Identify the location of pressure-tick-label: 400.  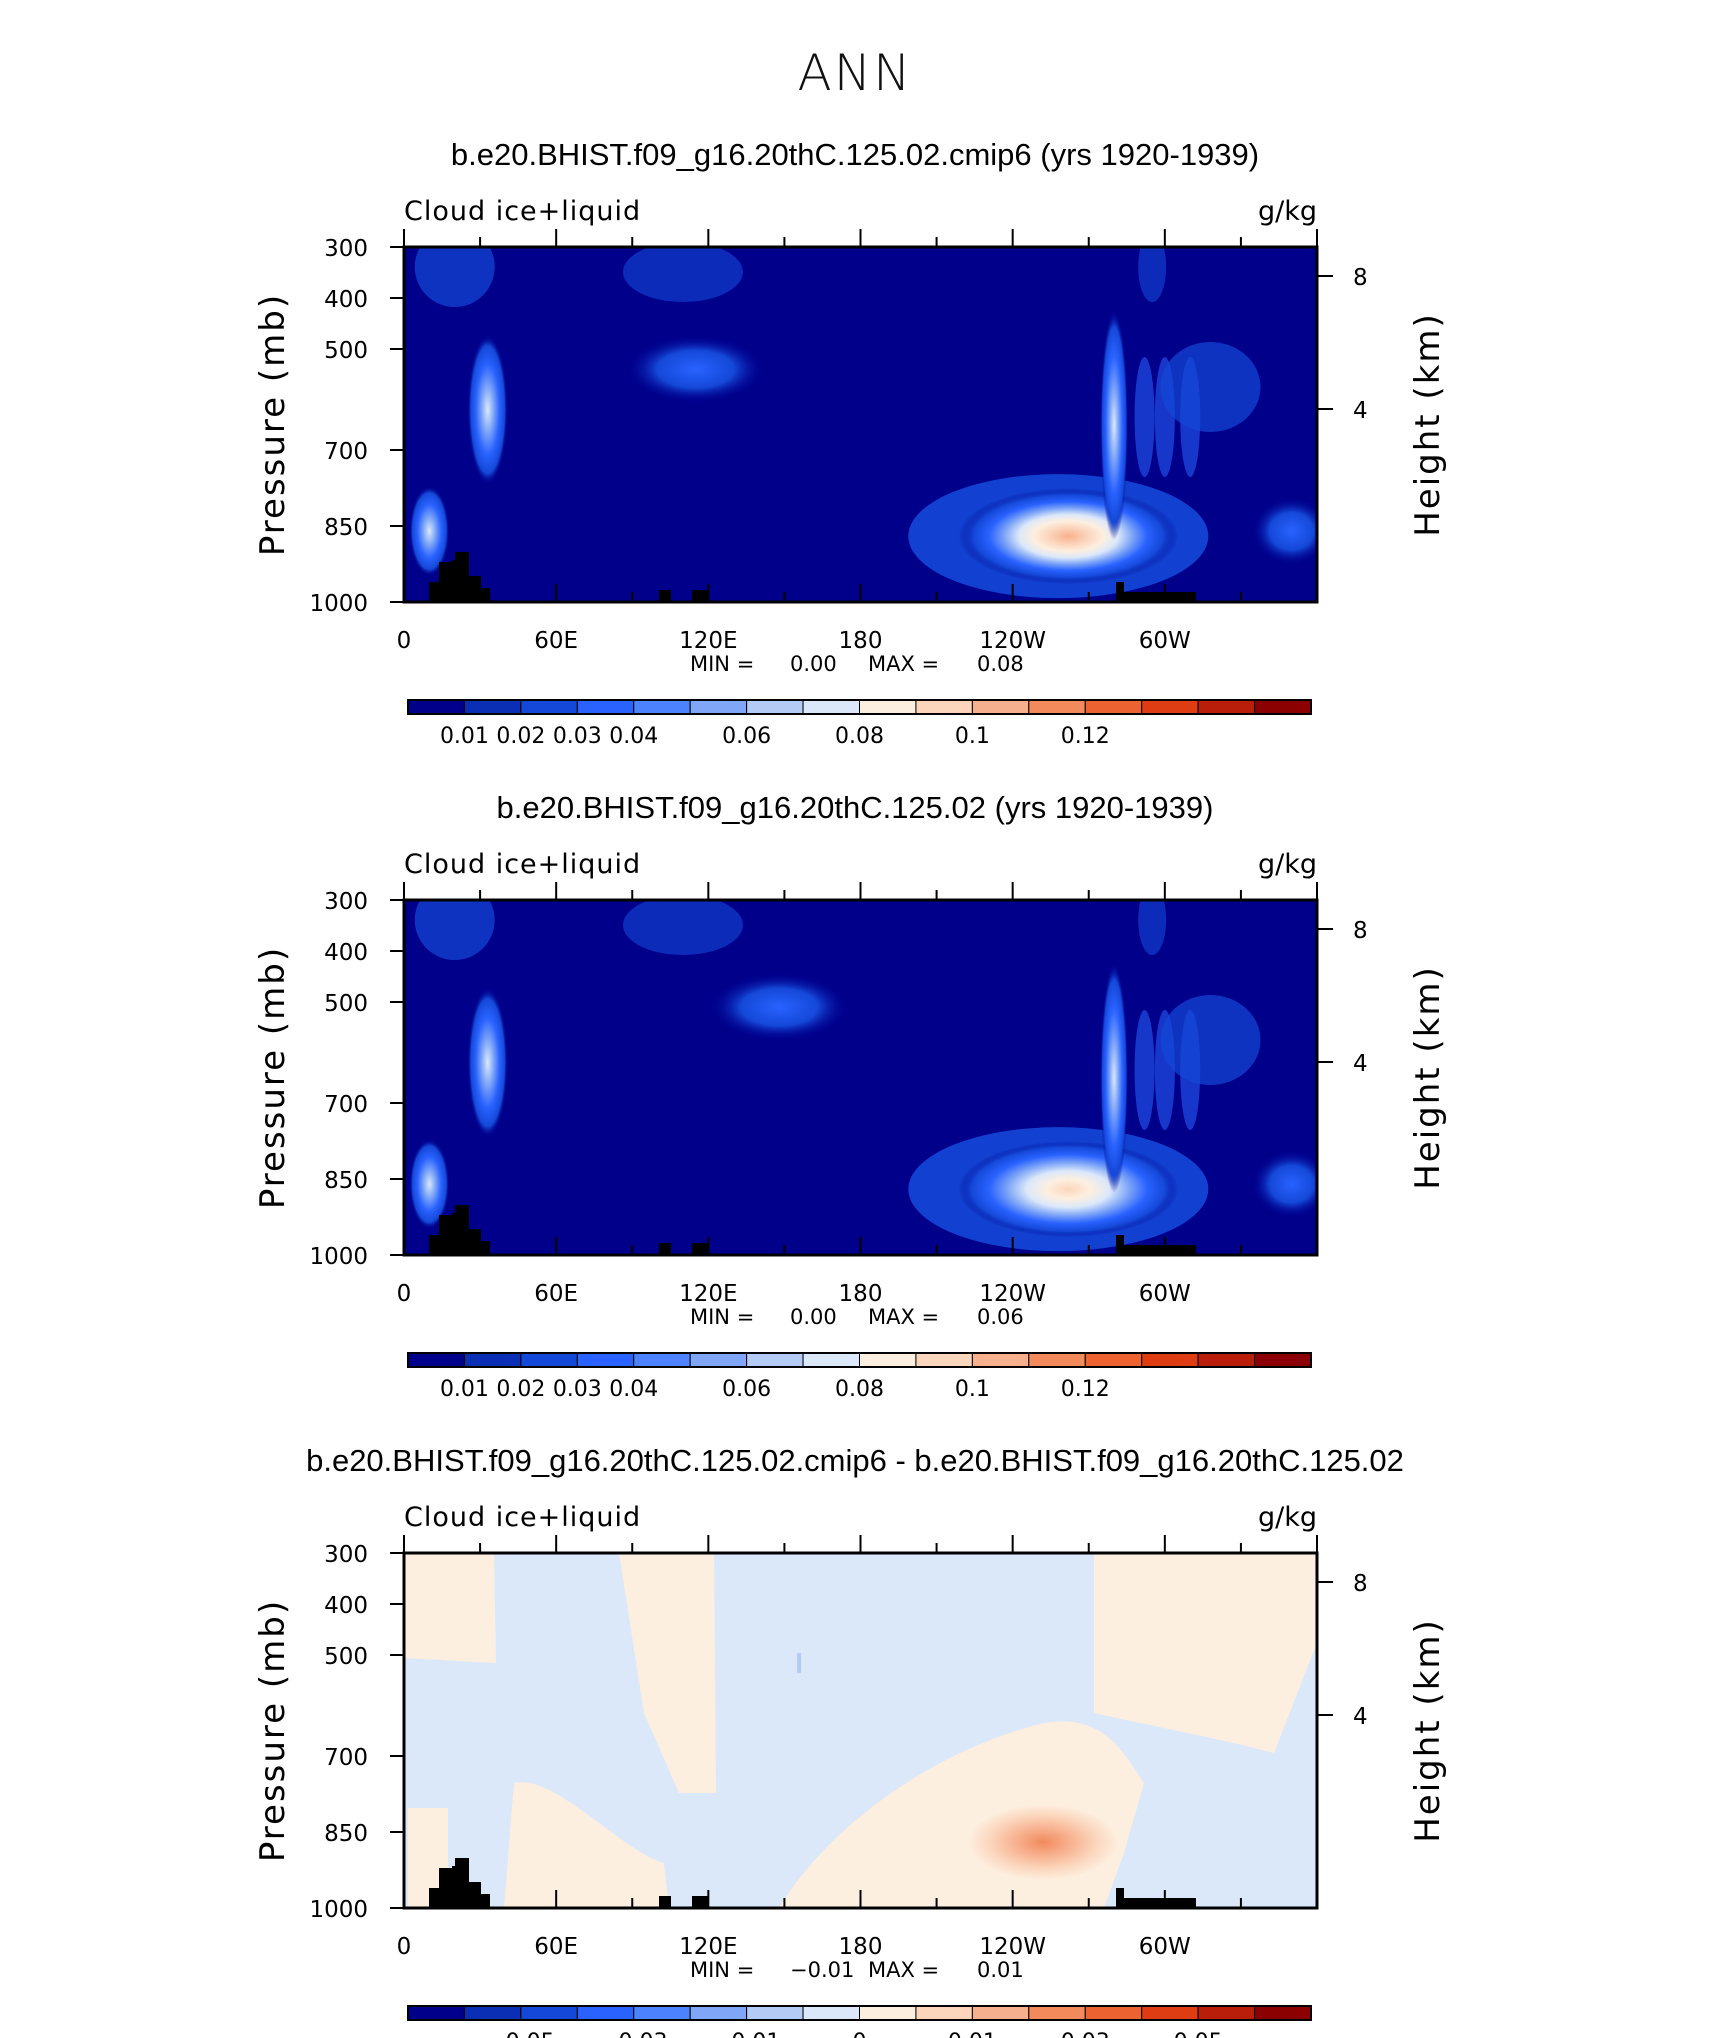
(346, 1606).